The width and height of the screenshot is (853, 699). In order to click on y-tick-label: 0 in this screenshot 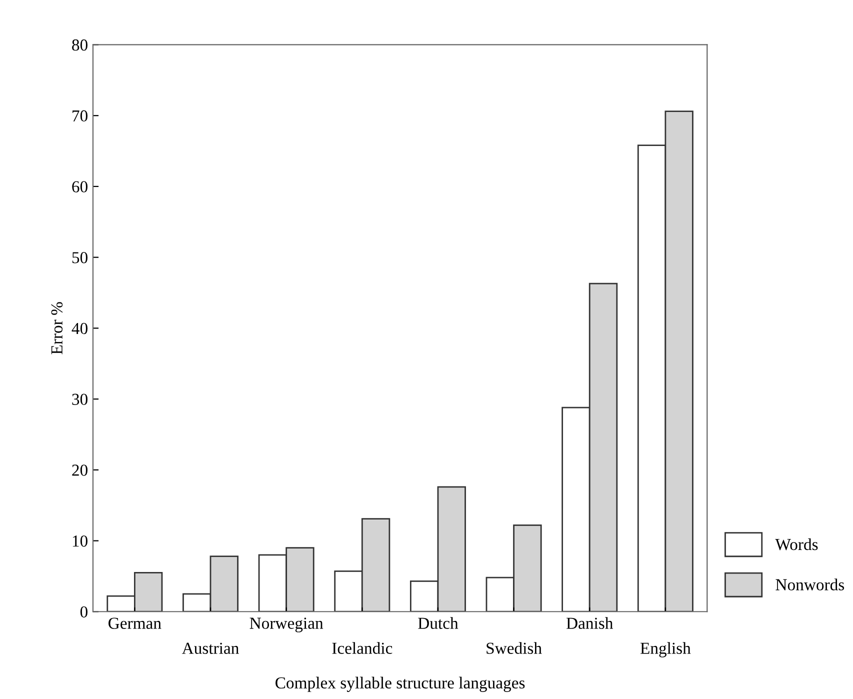, I will do `click(84, 612)`.